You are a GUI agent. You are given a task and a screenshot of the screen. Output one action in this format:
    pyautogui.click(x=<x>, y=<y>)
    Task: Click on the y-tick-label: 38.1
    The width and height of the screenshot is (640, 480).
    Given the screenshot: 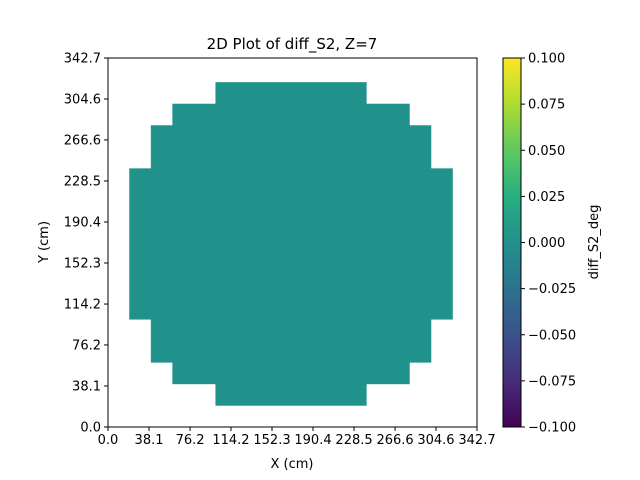 What is the action you would take?
    pyautogui.click(x=86, y=386)
    